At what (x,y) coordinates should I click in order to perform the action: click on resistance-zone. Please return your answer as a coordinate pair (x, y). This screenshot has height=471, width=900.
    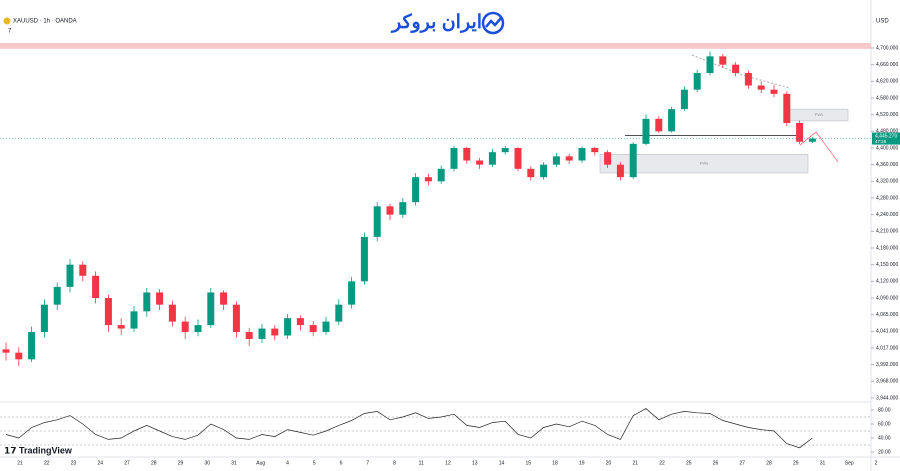
    Looking at the image, I should click on (435, 46).